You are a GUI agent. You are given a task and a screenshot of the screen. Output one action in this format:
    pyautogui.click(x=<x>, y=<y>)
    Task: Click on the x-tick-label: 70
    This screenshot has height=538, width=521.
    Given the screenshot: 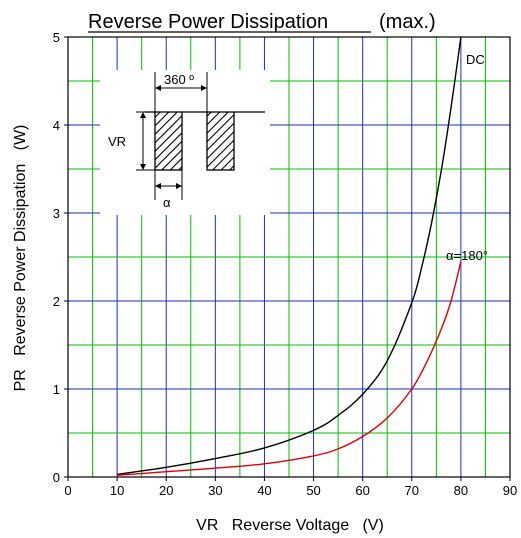 What is the action you would take?
    pyautogui.click(x=412, y=490)
    